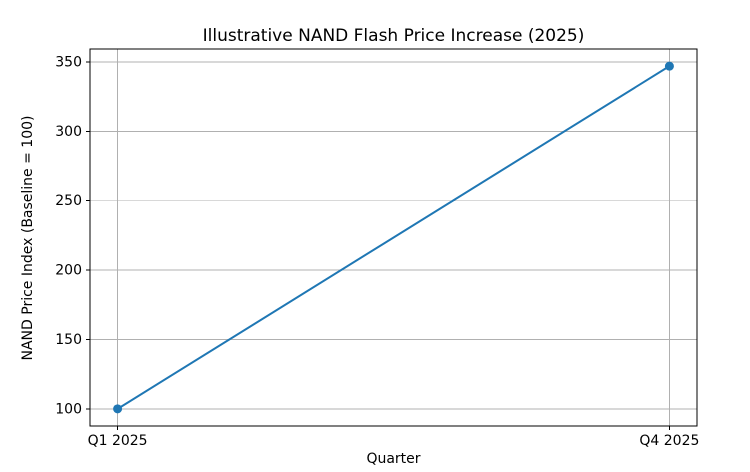 The image size is (750, 472). I want to click on y-tick-label: 150, so click(68, 340).